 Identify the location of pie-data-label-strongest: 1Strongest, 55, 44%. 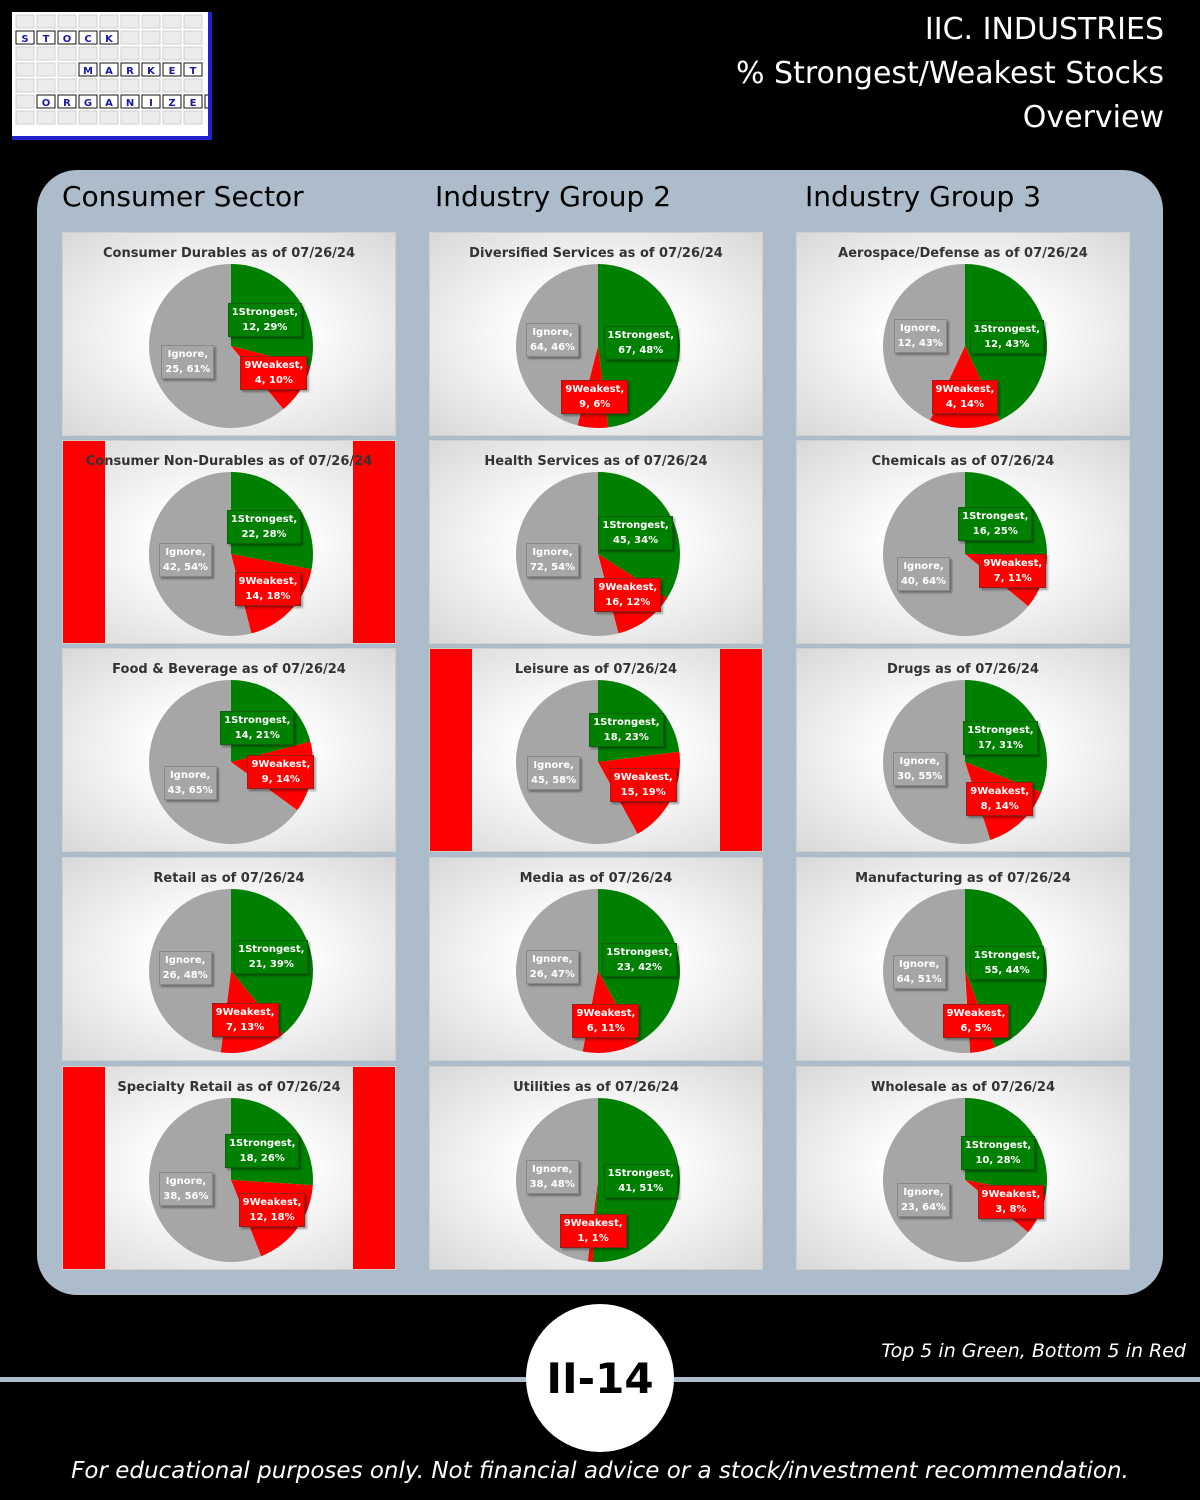
(1007, 963).